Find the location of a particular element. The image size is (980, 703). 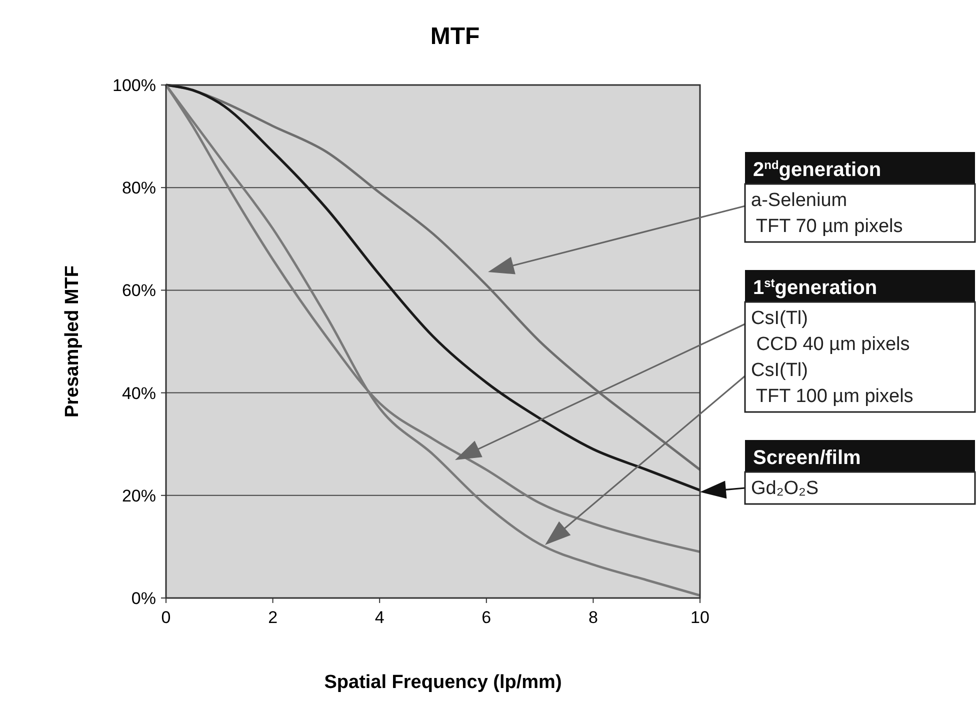

y-tick-label: 20% is located at coordinates (139, 496).